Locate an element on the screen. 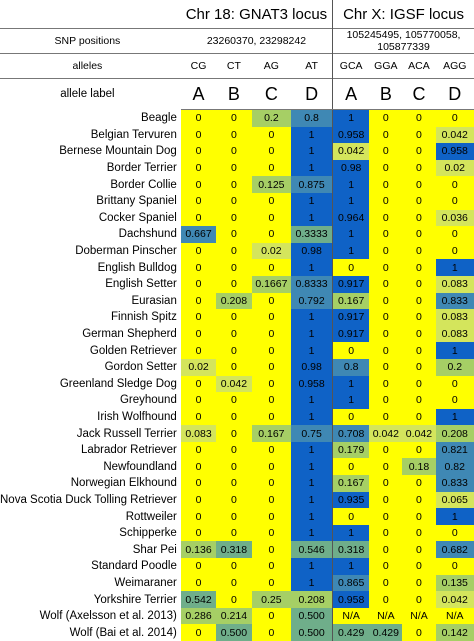  gnat3-freq-cell: 0.542 is located at coordinates (198, 599).